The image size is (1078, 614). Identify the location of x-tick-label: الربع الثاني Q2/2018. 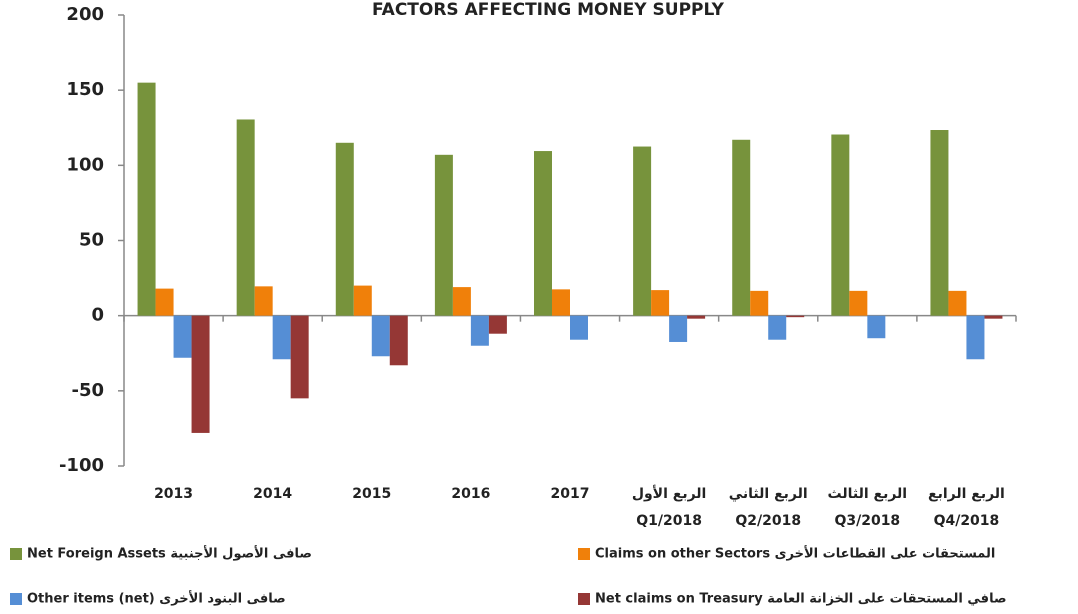
(768, 507).